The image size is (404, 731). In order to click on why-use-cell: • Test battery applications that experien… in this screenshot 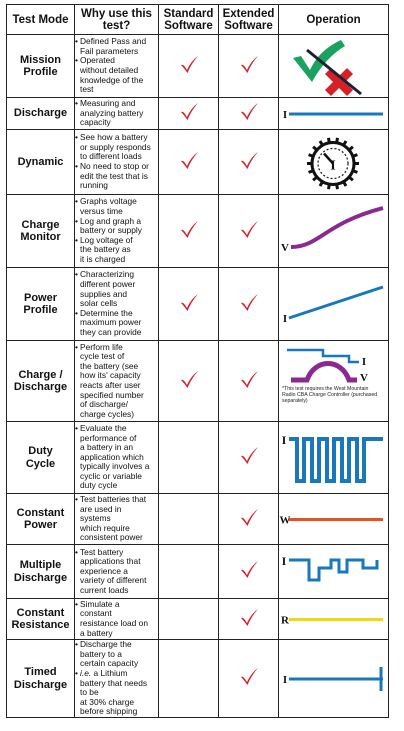, I will do `click(116, 571)`.